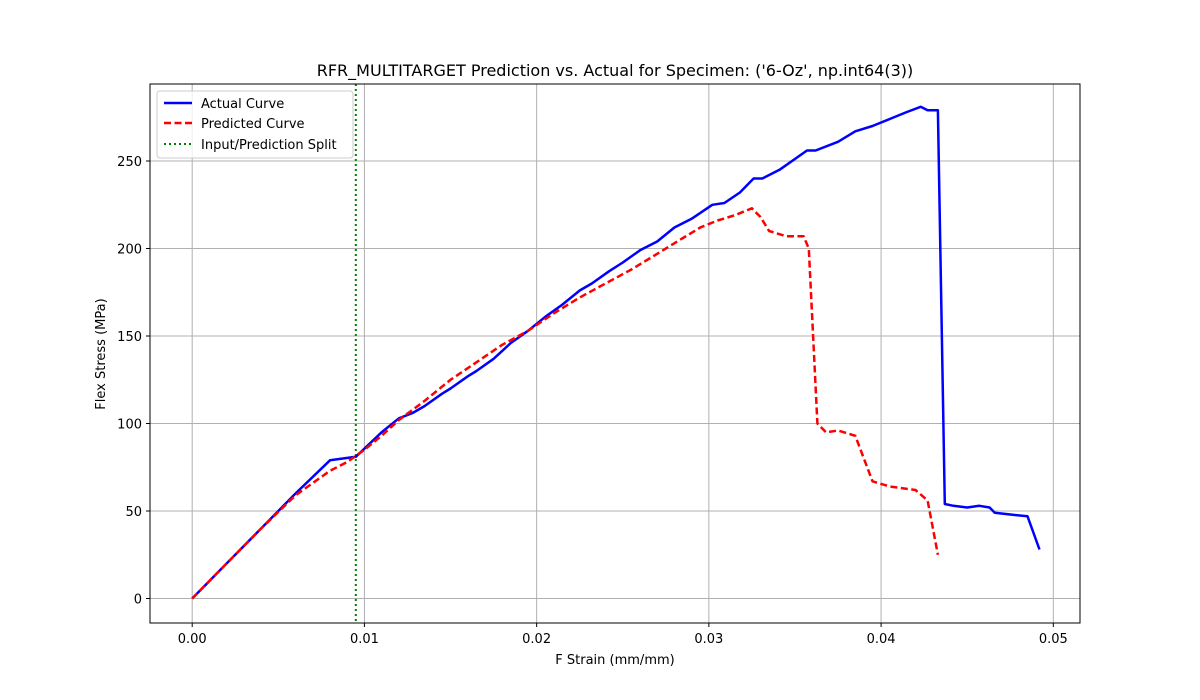  What do you see at coordinates (133, 512) in the screenshot?
I see `y-tick-label: 50` at bounding box center [133, 512].